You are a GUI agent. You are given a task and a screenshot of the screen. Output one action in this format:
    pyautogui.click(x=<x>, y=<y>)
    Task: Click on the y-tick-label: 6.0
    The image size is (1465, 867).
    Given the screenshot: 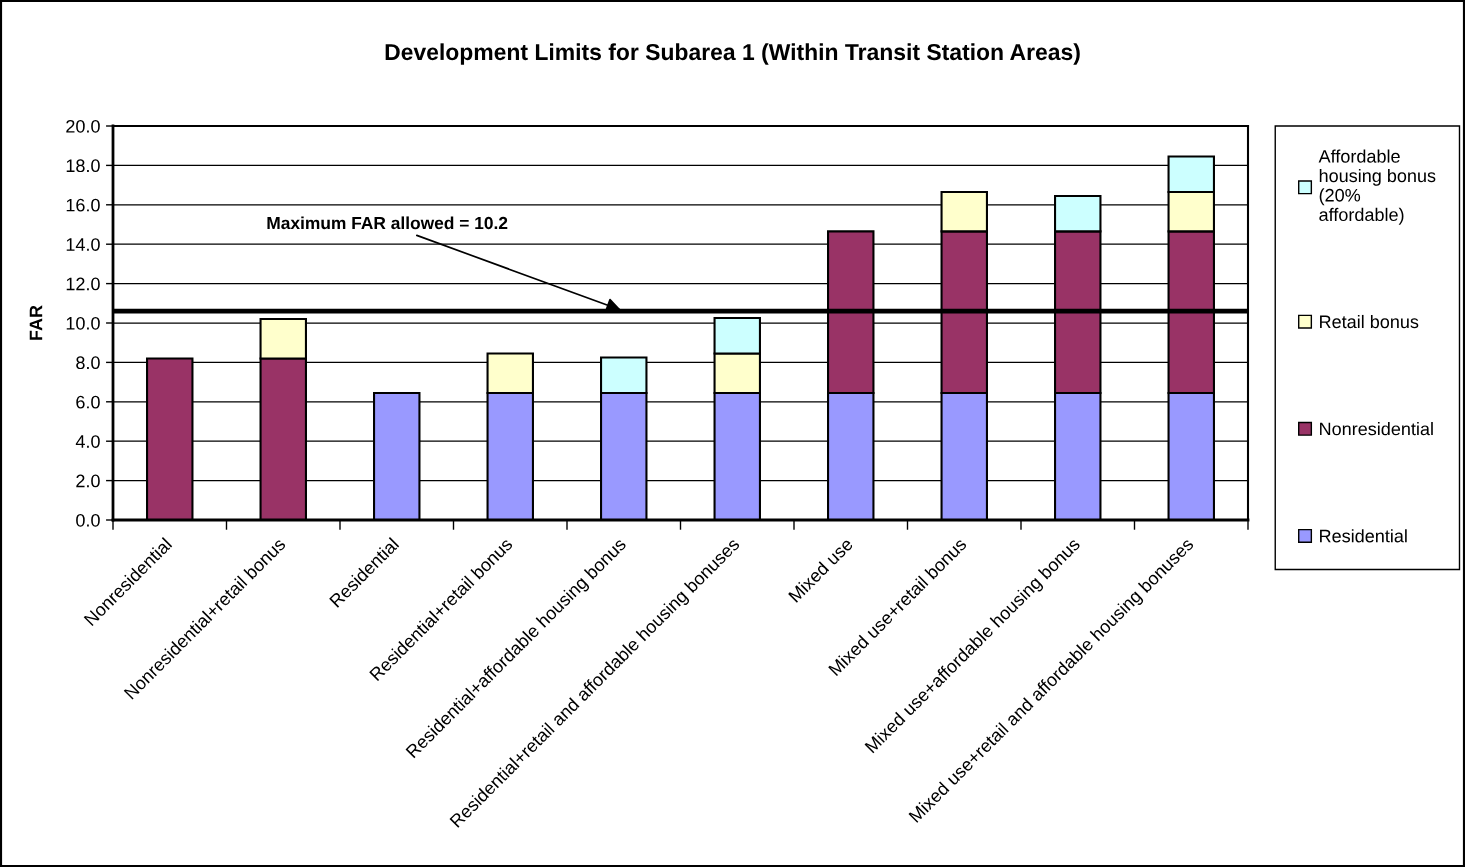 What is the action you would take?
    pyautogui.click(x=88, y=402)
    